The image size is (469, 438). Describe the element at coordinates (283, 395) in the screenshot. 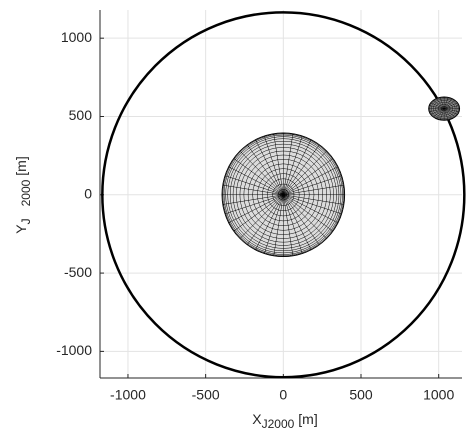

I see `x-tick-label: 0` at that location.